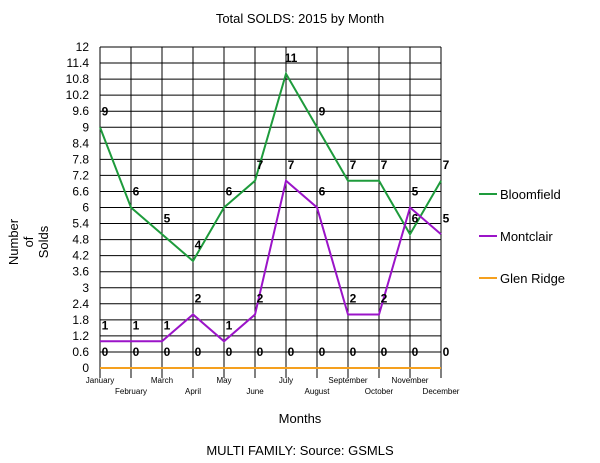 The height and width of the screenshot is (463, 600). What do you see at coordinates (80, 304) in the screenshot?
I see `y-tick-label: 2.4` at bounding box center [80, 304].